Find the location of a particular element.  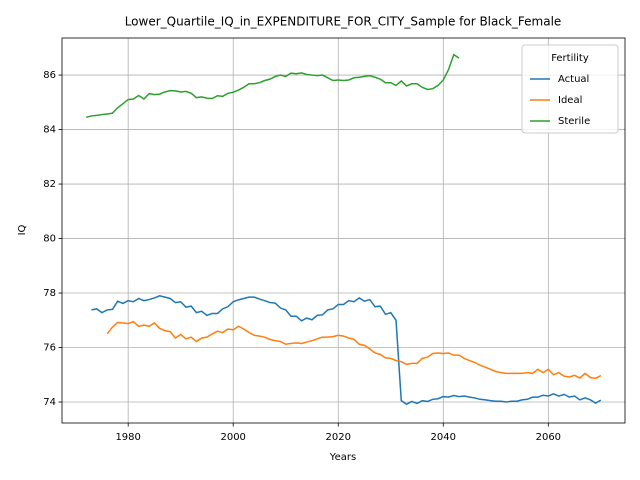

y-tick-label: 86 is located at coordinates (49, 75).